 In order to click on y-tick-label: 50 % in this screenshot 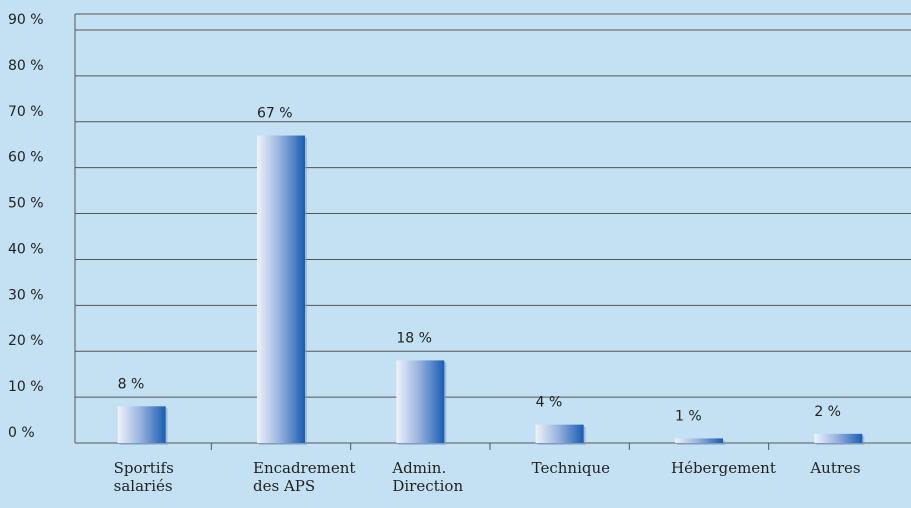, I will do `click(26, 204)`.